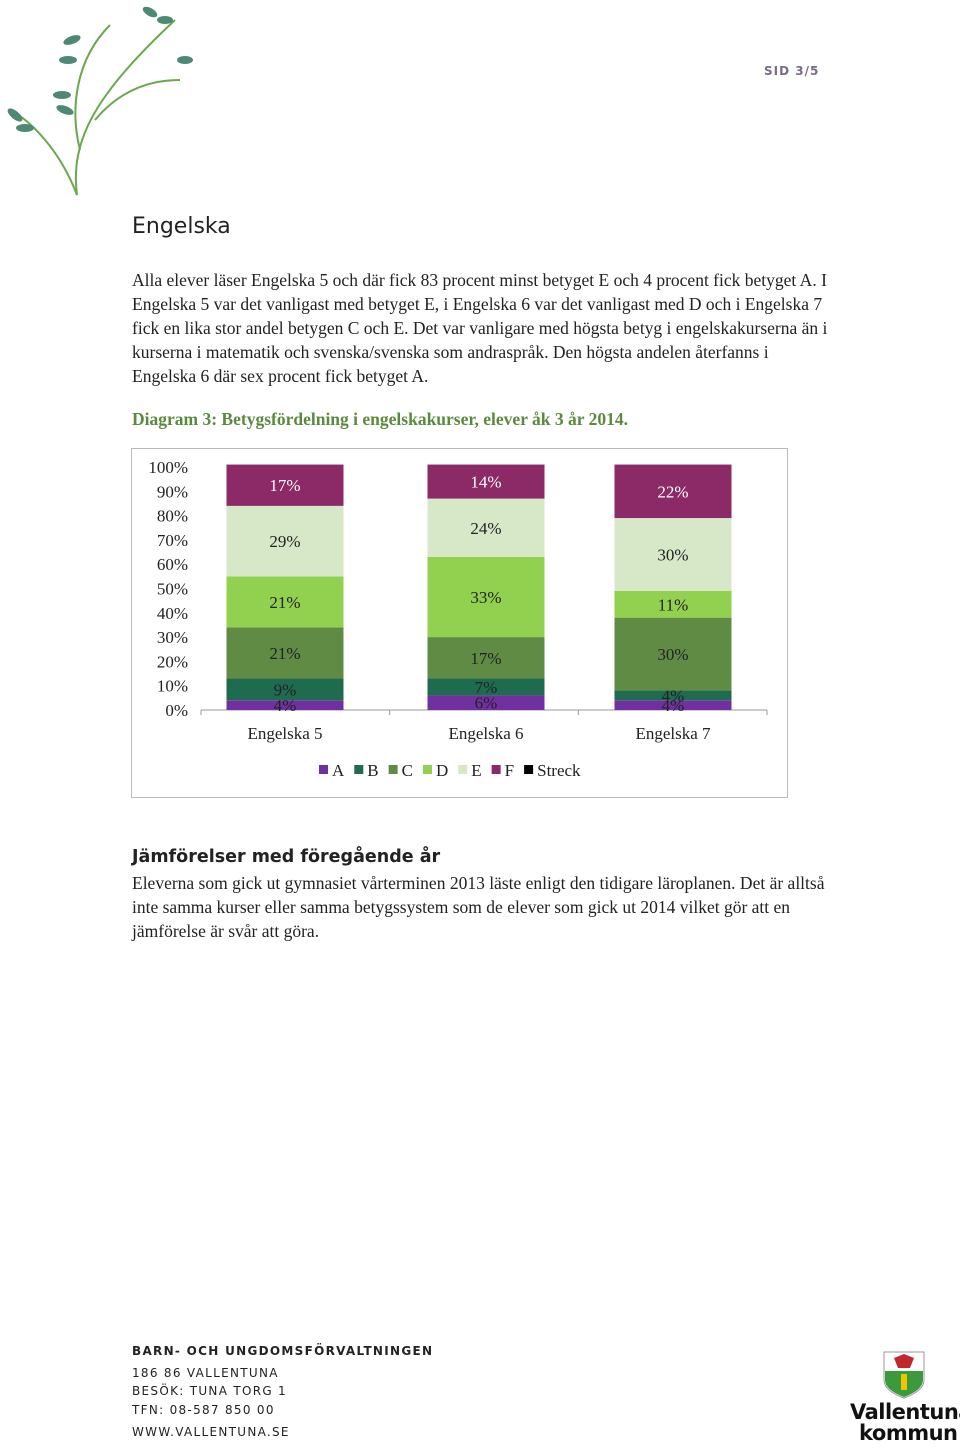  I want to click on footer-org: BARN- OCH UNGDOMSFÖRVALTNINGEN, so click(283, 1351).